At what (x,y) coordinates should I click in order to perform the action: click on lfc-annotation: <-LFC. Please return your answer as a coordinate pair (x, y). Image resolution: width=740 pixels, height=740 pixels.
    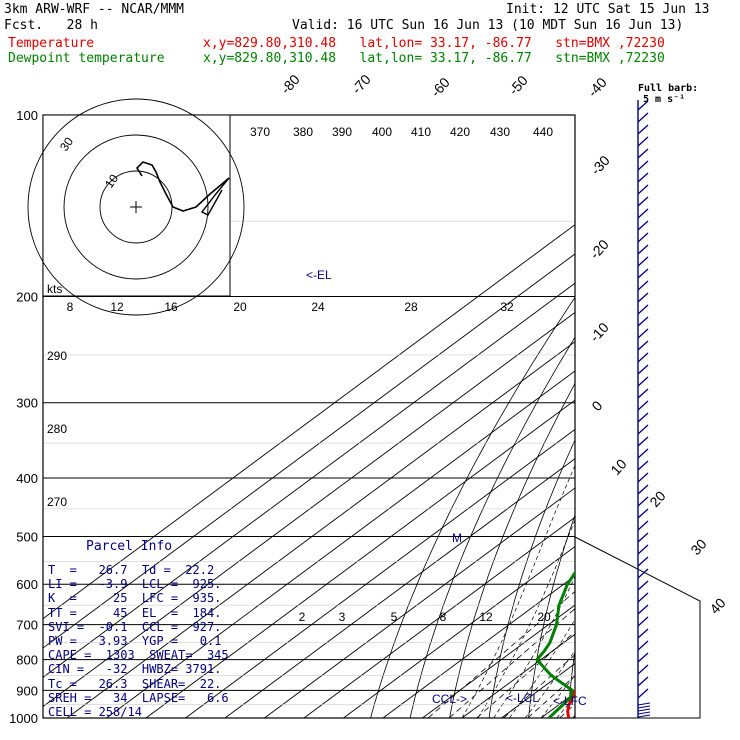
    Looking at the image, I should click on (570, 701).